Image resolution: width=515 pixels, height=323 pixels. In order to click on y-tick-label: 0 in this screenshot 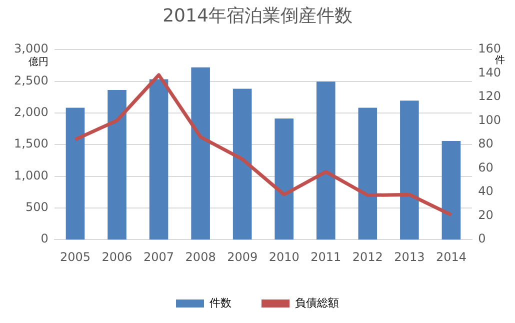, I will do `click(44, 239)`.